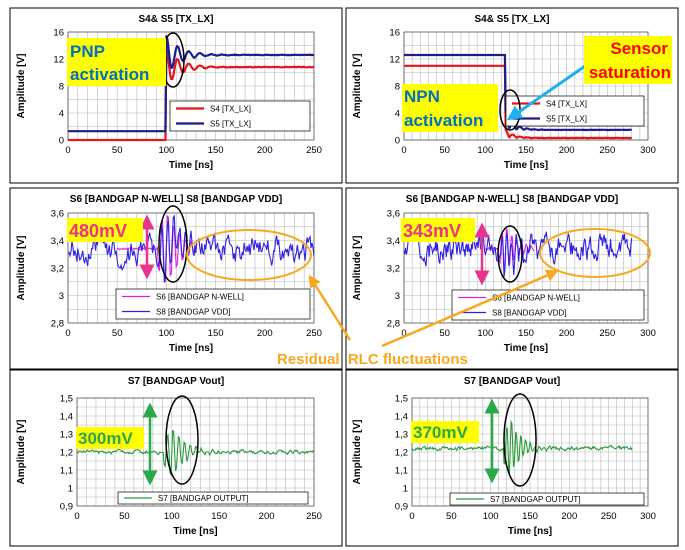  I want to click on pnp-label-line2: activation, so click(109, 74).